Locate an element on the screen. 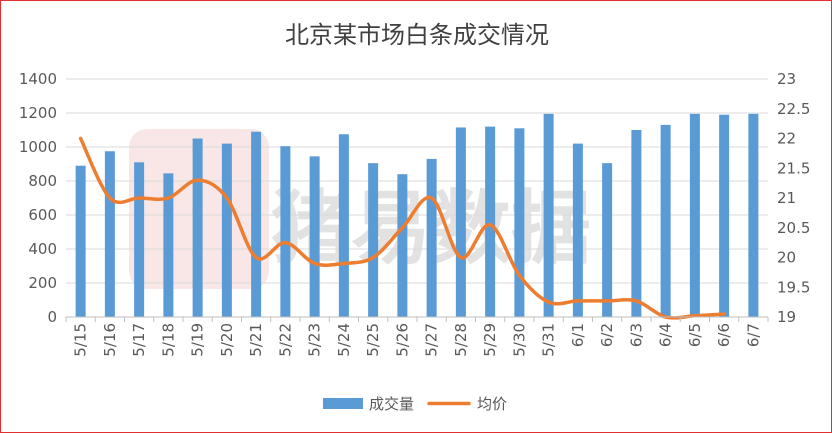 The image size is (832, 433). x-tick-label: 5/22 is located at coordinates (285, 340).